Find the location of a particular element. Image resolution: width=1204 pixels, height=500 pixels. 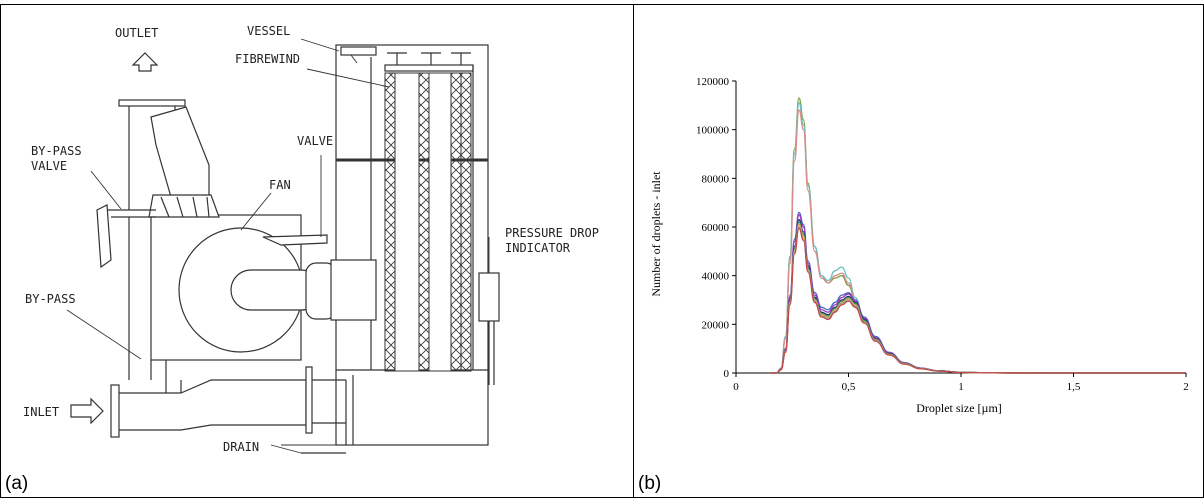

y-tick-label: 60000 is located at coordinates (716, 228).